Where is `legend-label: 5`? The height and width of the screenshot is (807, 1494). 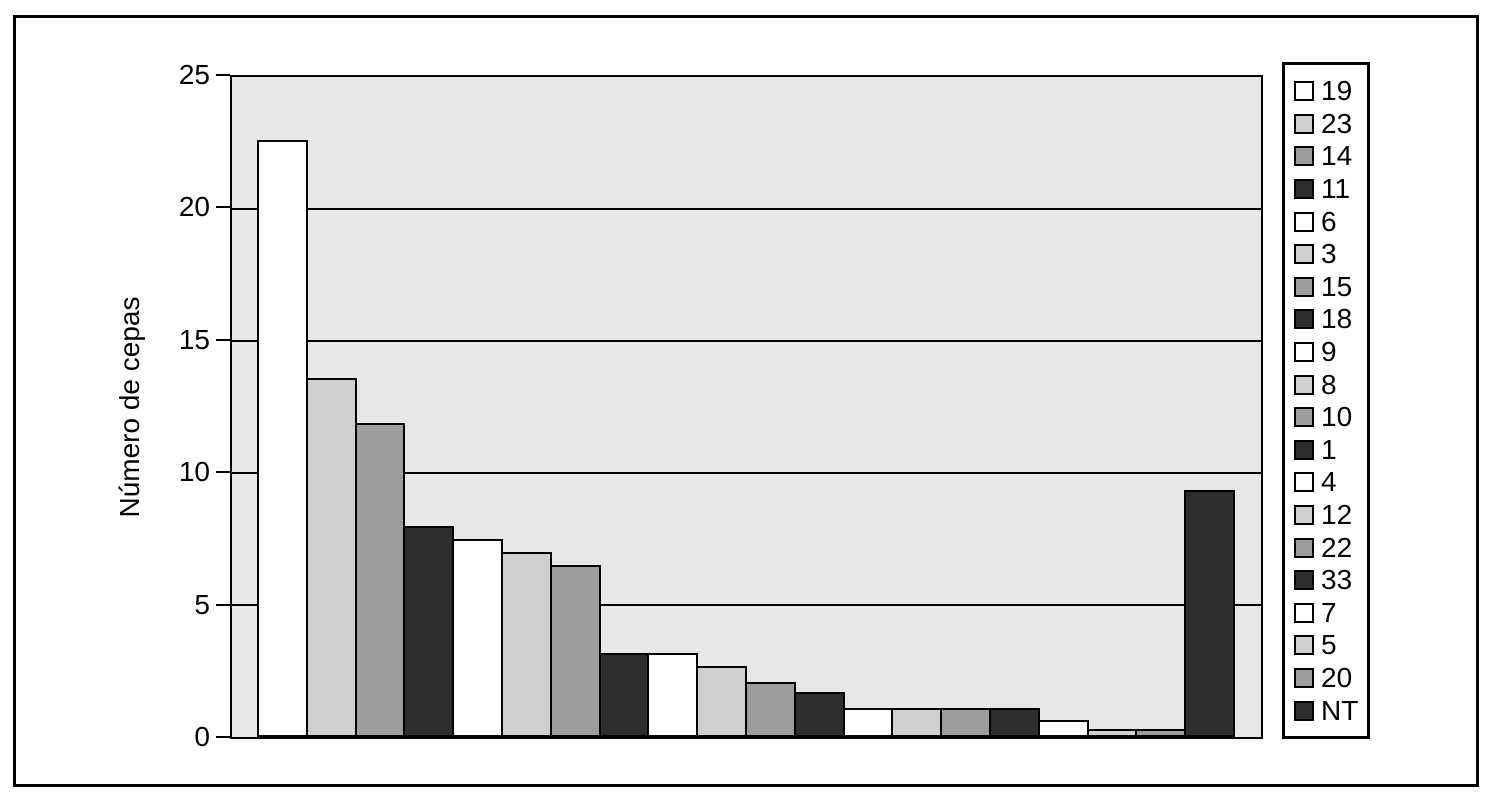
legend-label: 5 is located at coordinates (1329, 645).